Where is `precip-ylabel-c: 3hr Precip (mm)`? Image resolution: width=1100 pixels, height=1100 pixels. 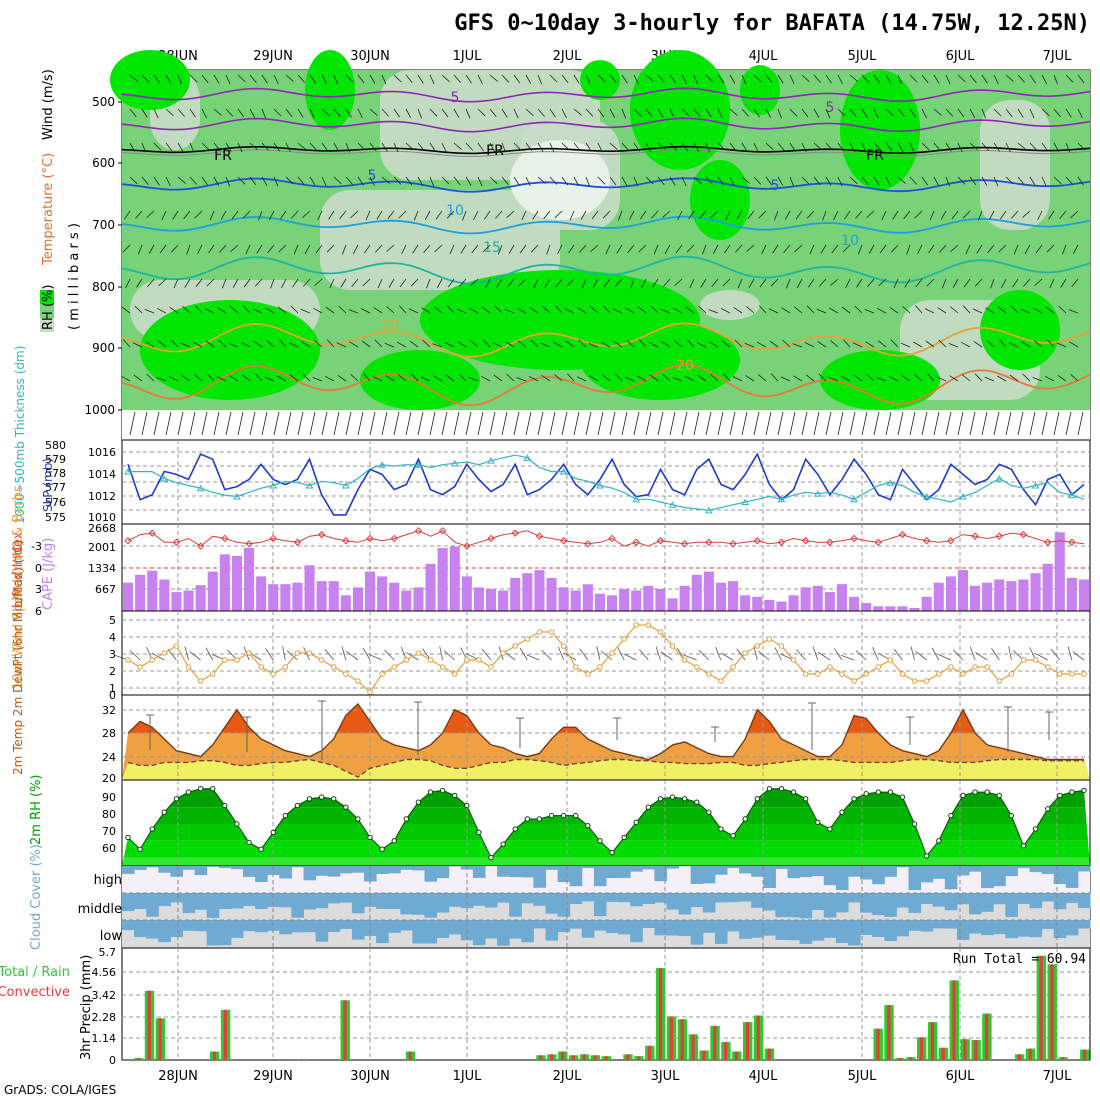
precip-ylabel-c: 3hr Precip (mm) is located at coordinates (86, 1007).